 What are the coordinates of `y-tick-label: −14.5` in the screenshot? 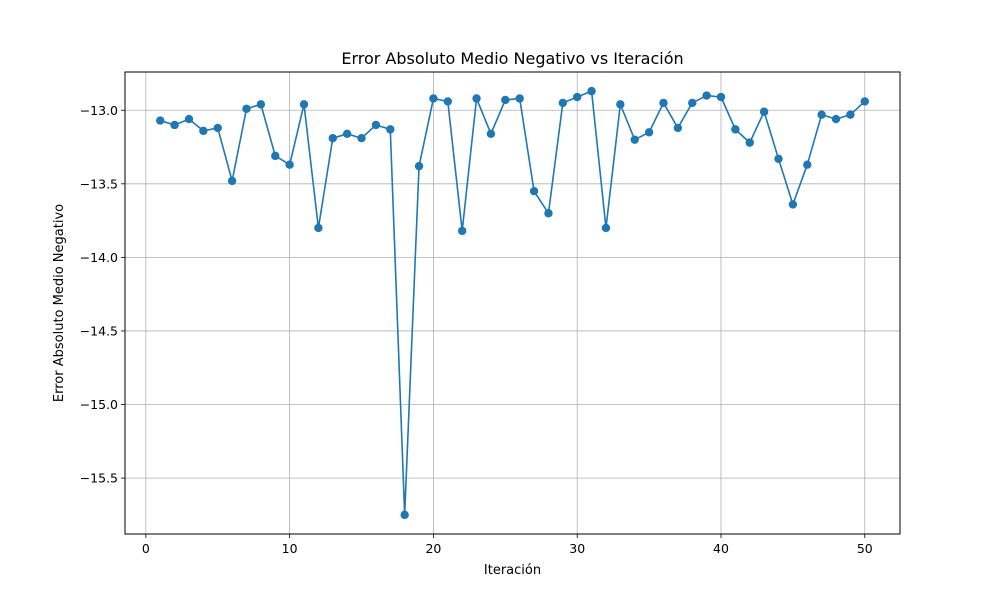 It's located at (99, 330).